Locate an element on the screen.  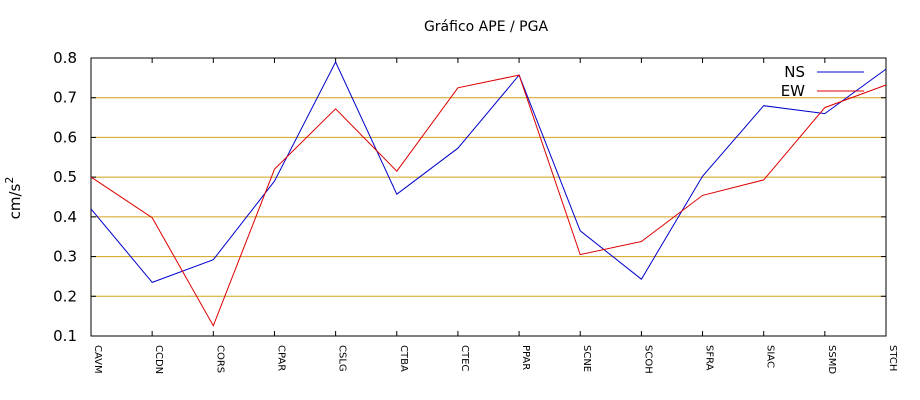
y-axis-label: cm/s2 is located at coordinates (13, 198).